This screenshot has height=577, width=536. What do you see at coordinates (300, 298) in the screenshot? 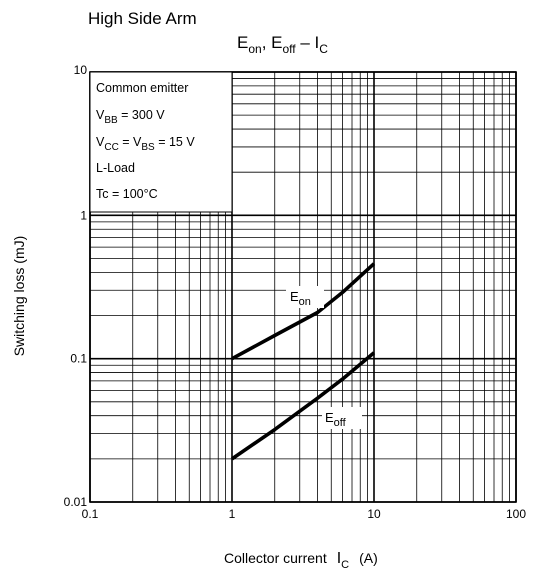
I see `series-label-e-on-text: Eon` at bounding box center [300, 298].